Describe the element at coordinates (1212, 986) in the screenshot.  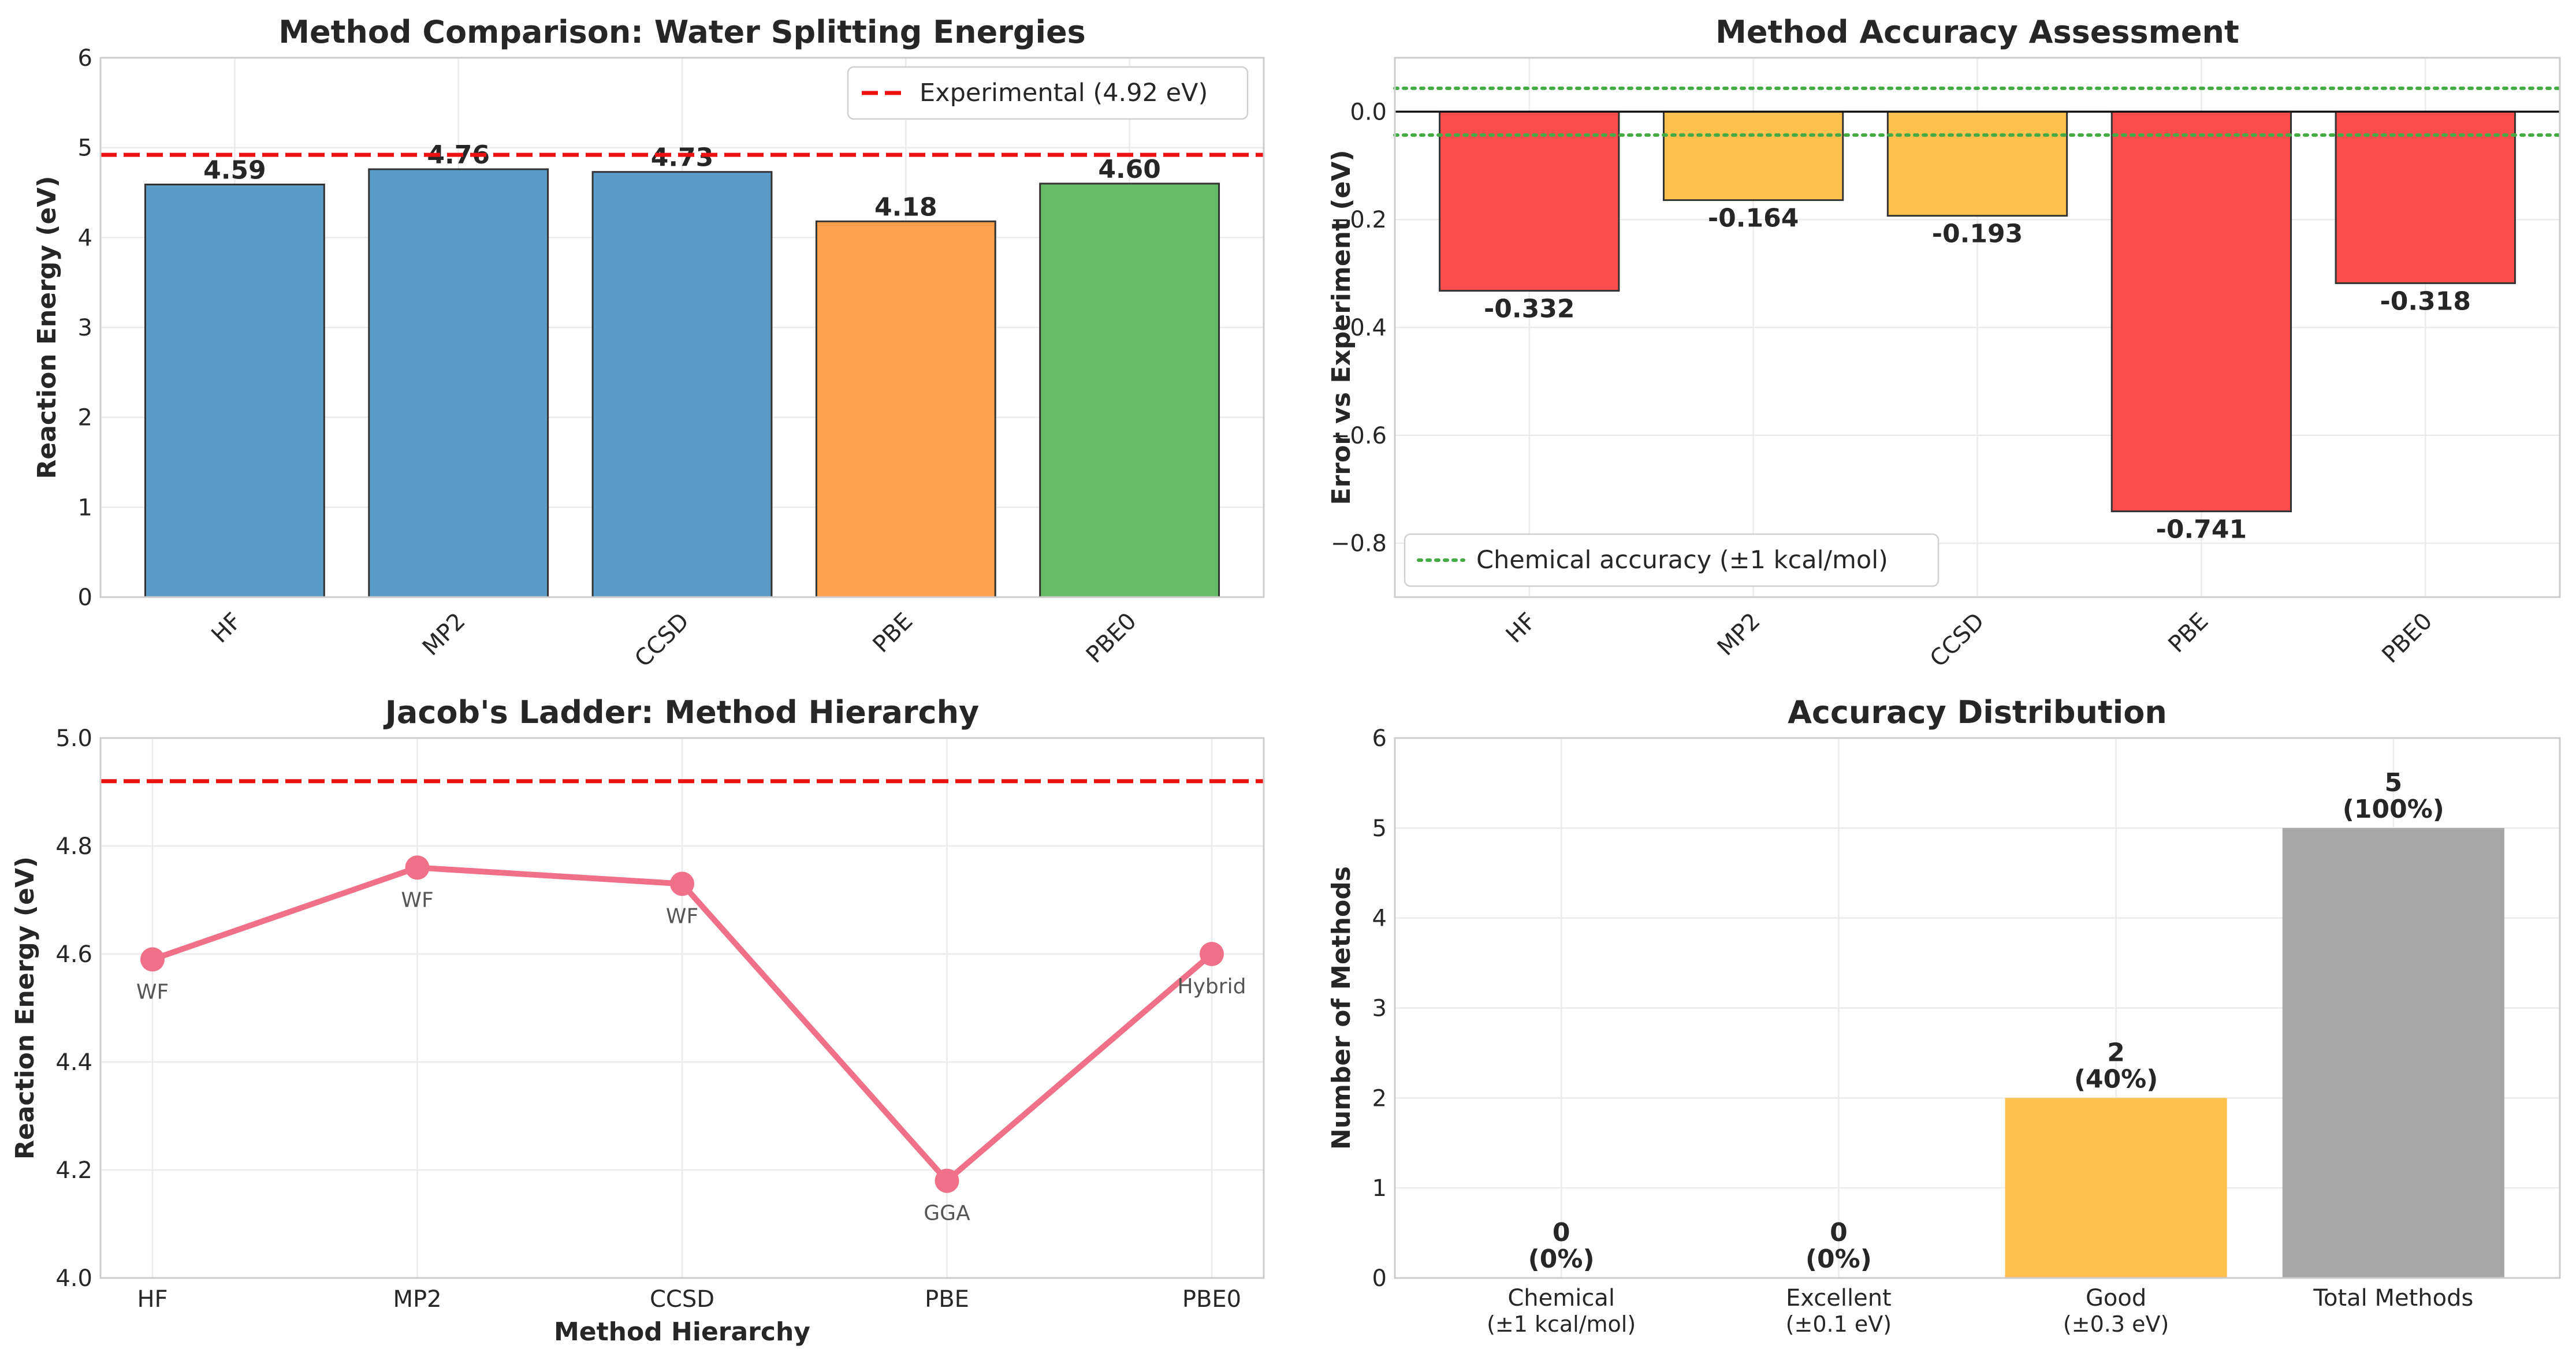
I see `point-annotation: Hybrid` at that location.